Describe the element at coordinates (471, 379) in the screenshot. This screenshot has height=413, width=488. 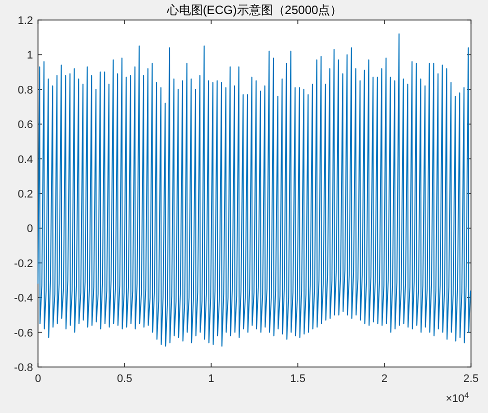
I see `x-tick-label: 2.5` at that location.